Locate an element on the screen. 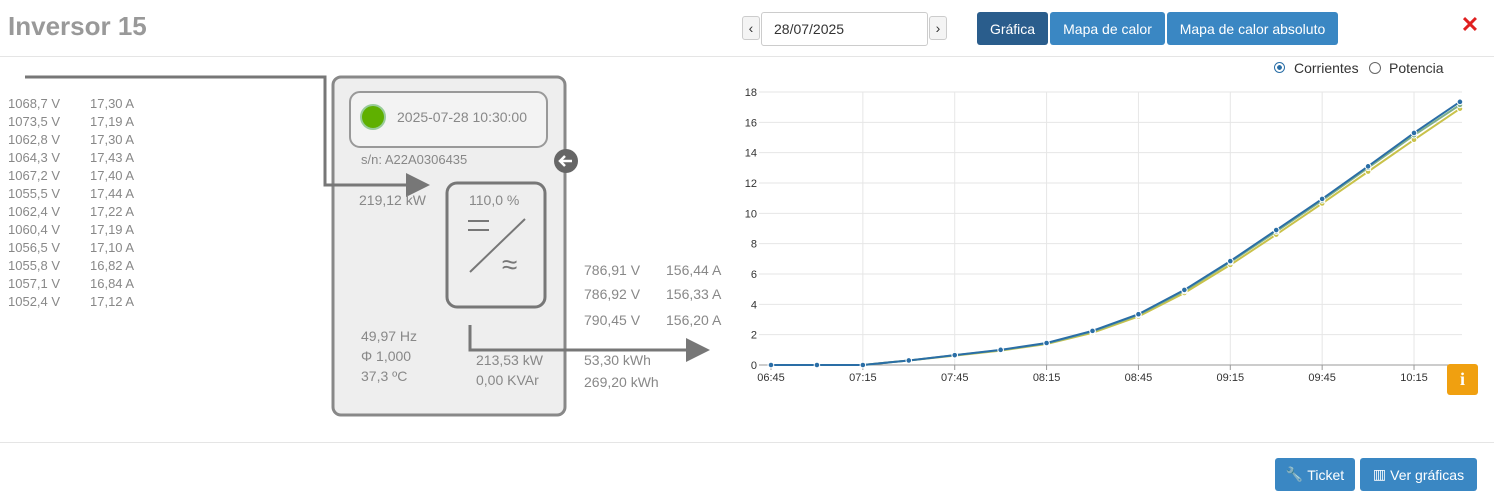  x-tick-label: 08:45 is located at coordinates (1139, 378).